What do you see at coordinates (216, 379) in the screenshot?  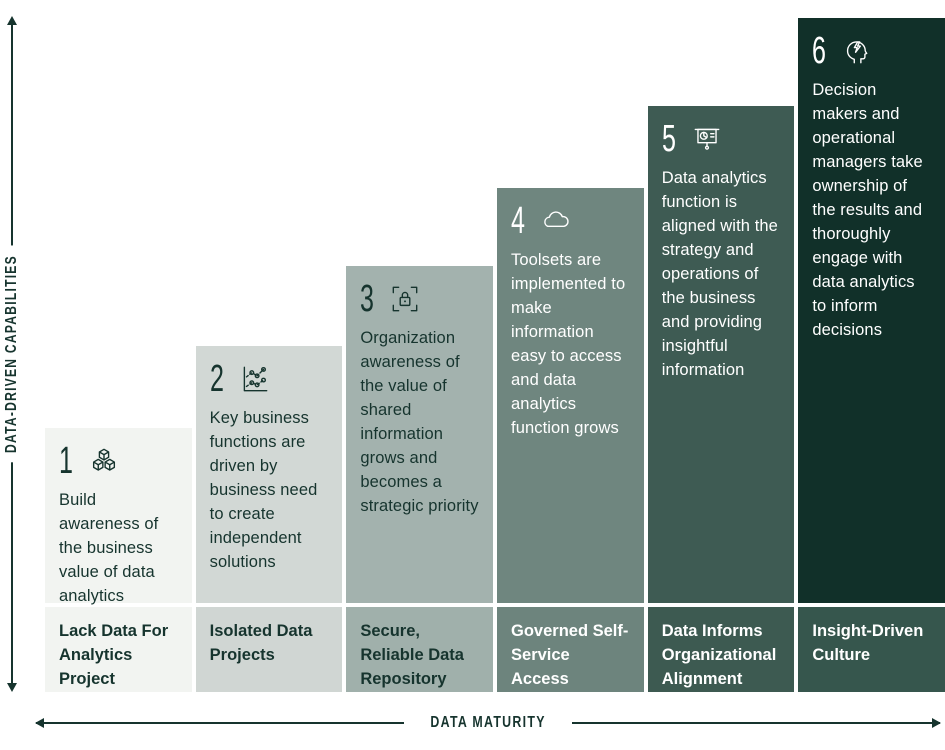 I see `step-number: 2` at bounding box center [216, 379].